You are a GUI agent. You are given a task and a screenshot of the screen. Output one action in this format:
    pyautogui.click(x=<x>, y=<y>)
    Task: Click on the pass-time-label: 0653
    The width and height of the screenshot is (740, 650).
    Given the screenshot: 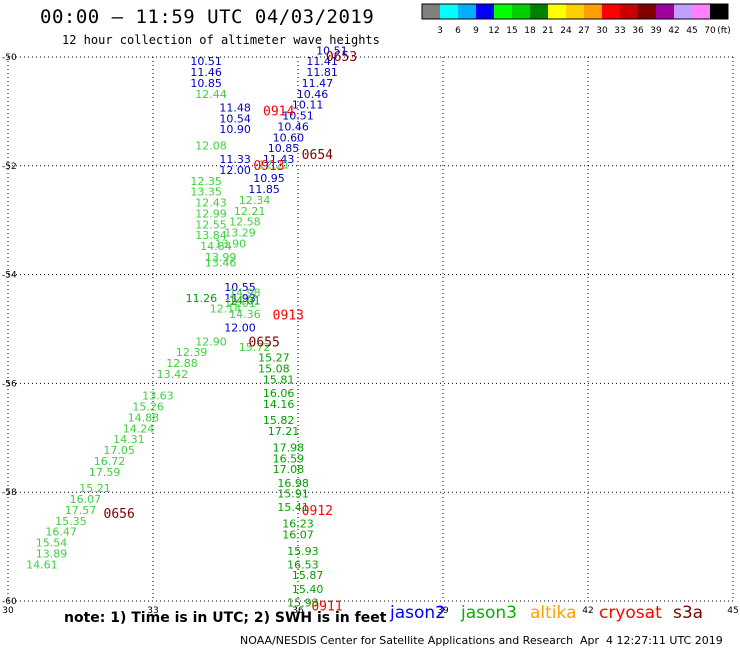 What is the action you would take?
    pyautogui.click(x=341, y=57)
    